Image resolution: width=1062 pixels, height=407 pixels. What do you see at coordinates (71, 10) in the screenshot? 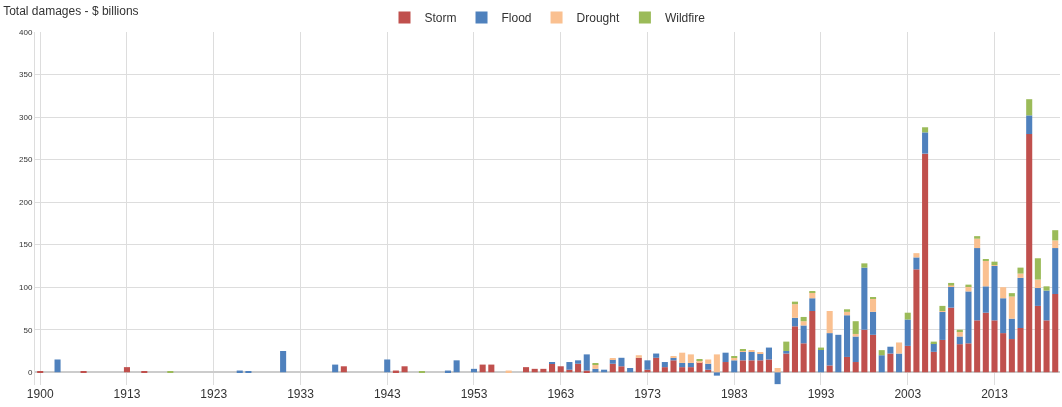
I see `chart-title: Total damages - $ billions` at bounding box center [71, 10].